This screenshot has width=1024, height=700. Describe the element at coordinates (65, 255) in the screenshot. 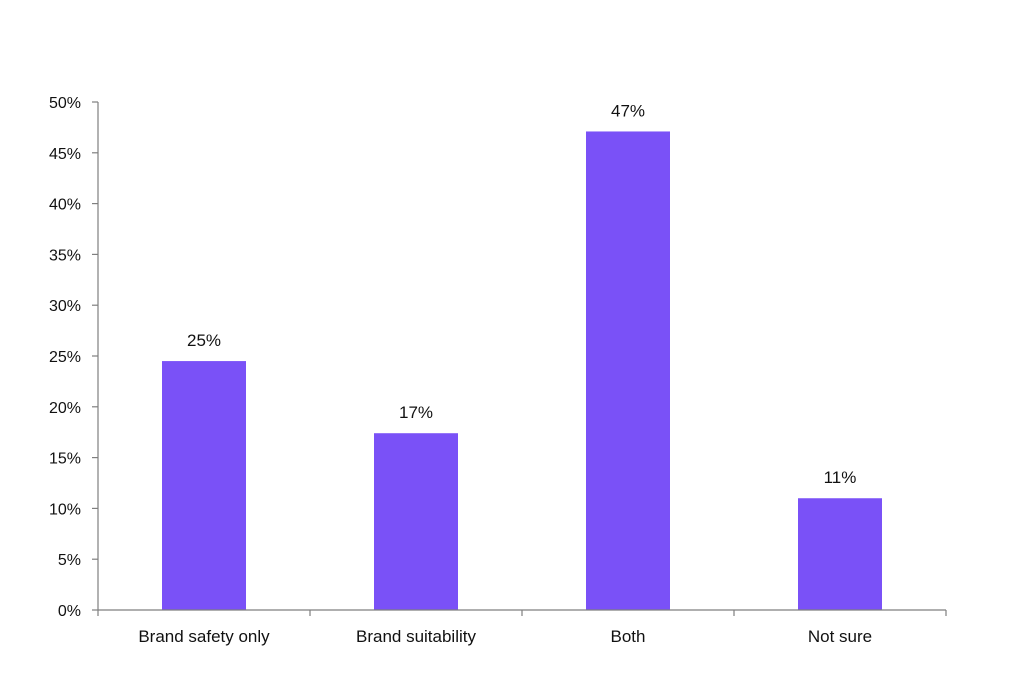

I see `y-tick-label: 35%` at that location.